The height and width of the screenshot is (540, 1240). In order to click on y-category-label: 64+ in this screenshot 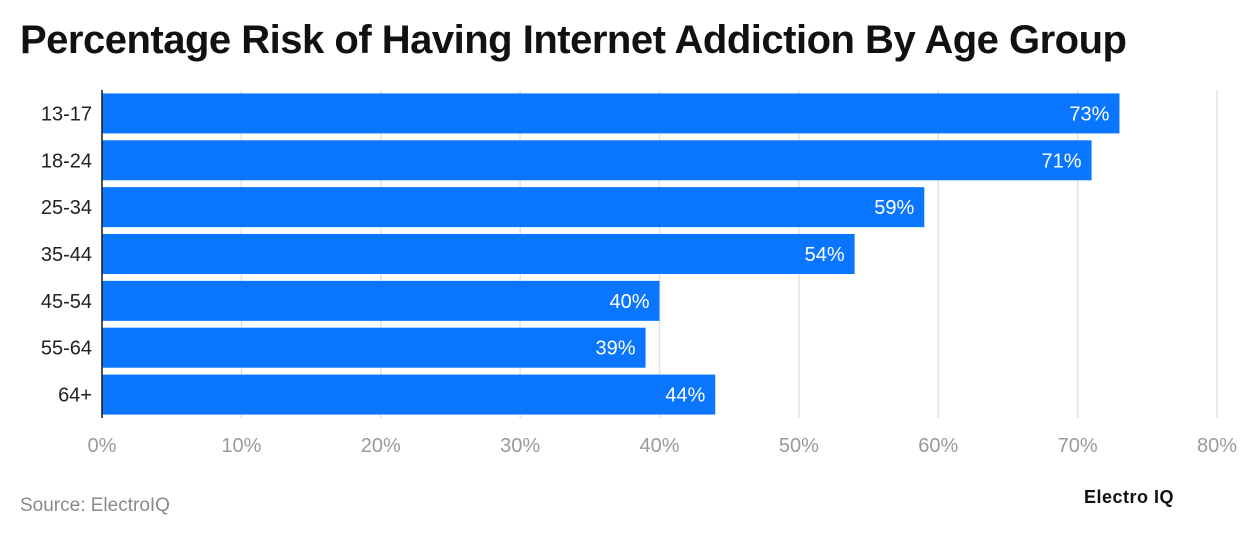, I will do `click(75, 396)`.